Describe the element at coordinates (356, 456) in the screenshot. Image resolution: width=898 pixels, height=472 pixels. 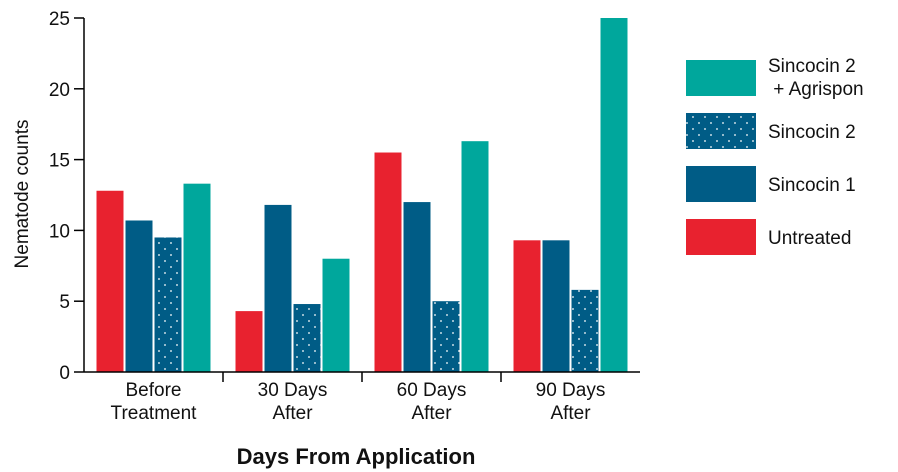
I see `x-axis-title: Days From Application` at that location.